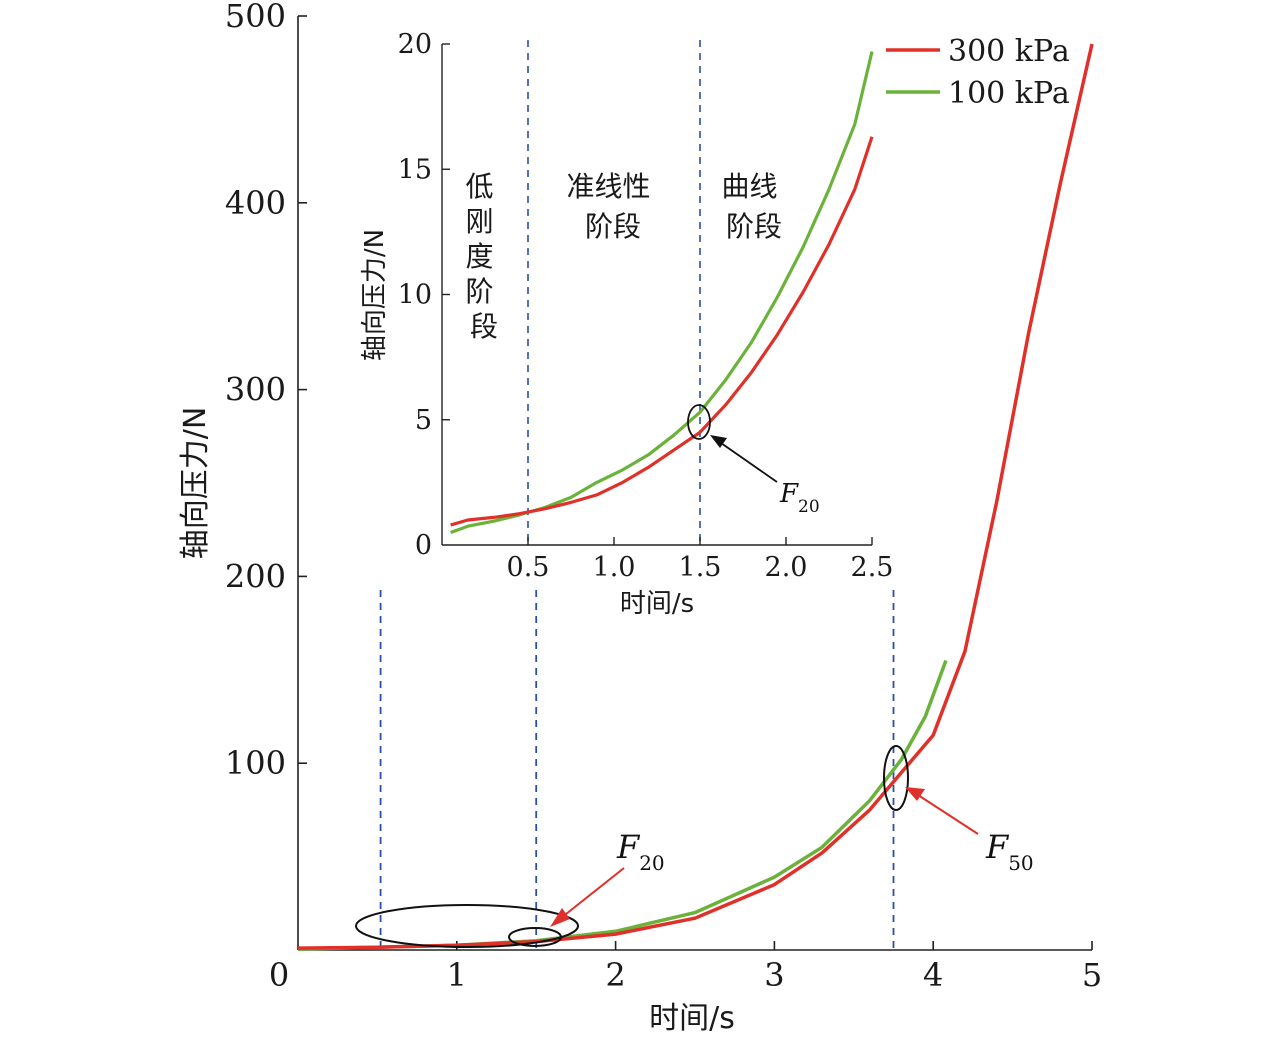 Image resolution: width=1276 pixels, height=1042 pixels. Describe the element at coordinates (699, 422) in the screenshot. I see `inset-f20-ellipse` at that location.